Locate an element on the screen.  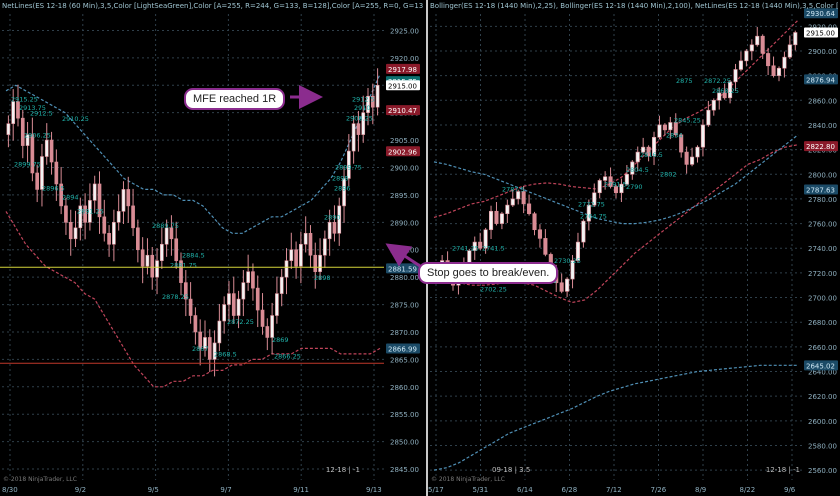
hourly-chart-contract-label: 12-18 | -1 is located at coordinates (342, 470).